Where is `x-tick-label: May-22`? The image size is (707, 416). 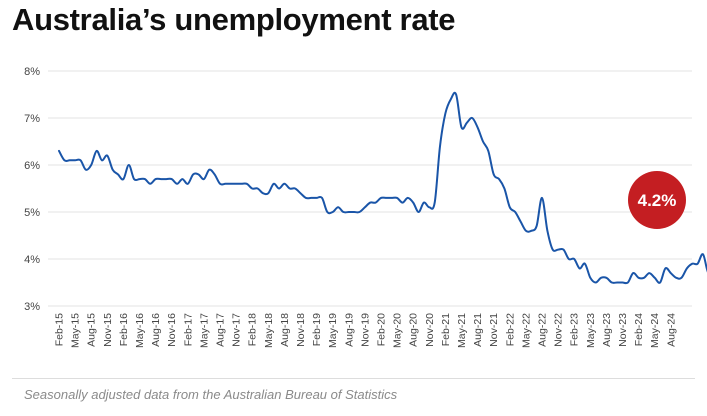 x-tick-label: May-22 is located at coordinates (526, 330).